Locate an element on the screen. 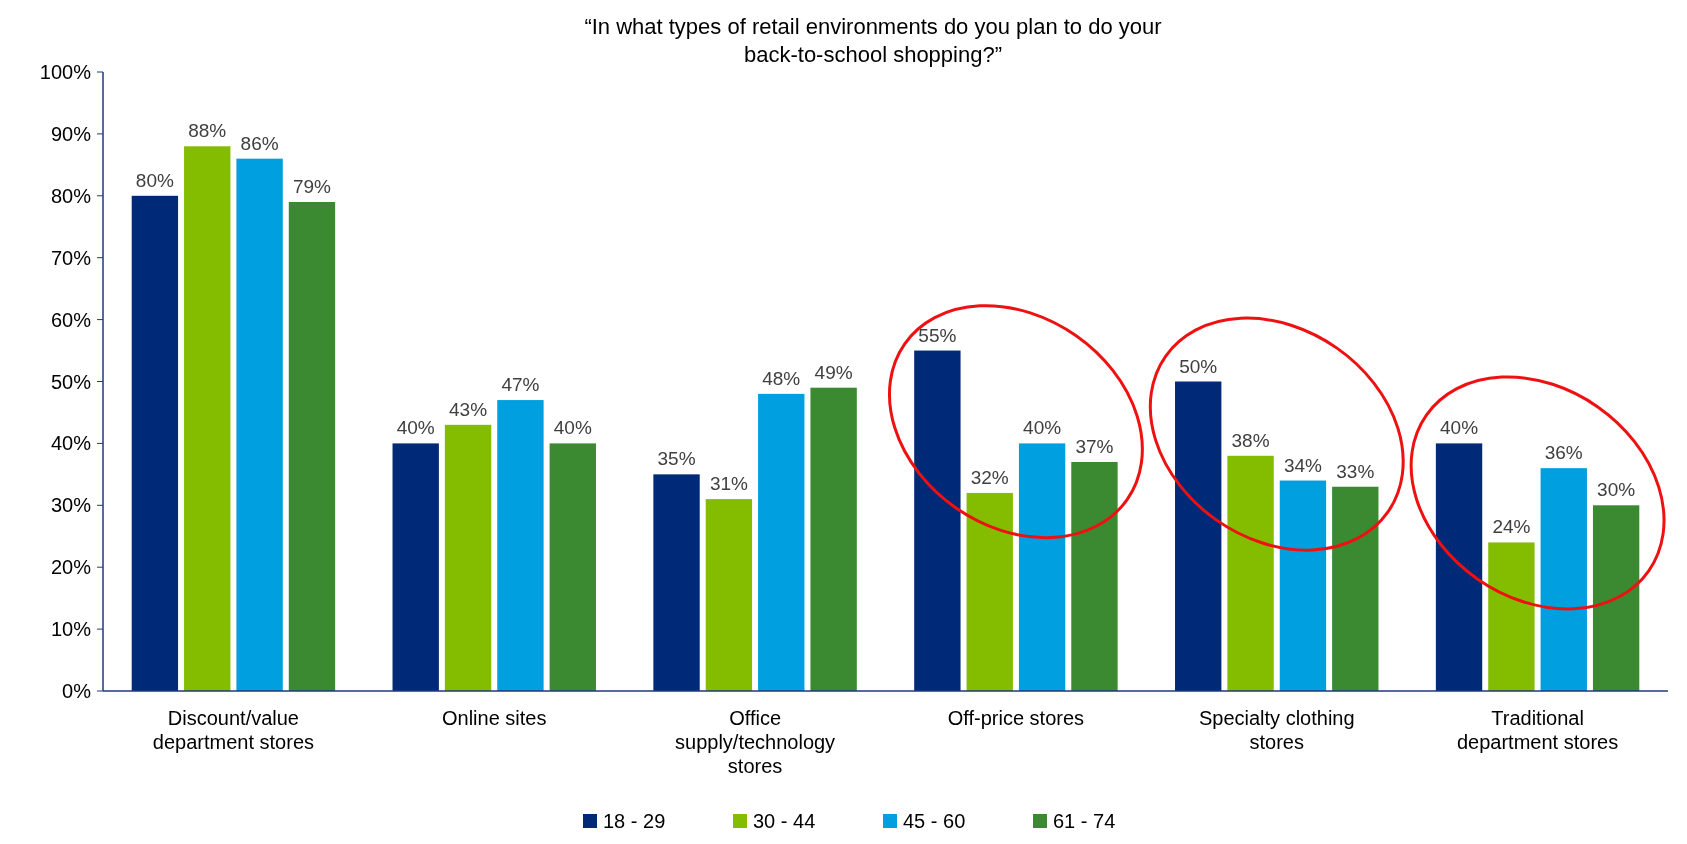 The width and height of the screenshot is (1687, 844). x-tick-label: Traditional department stores is located at coordinates (1537, 730).